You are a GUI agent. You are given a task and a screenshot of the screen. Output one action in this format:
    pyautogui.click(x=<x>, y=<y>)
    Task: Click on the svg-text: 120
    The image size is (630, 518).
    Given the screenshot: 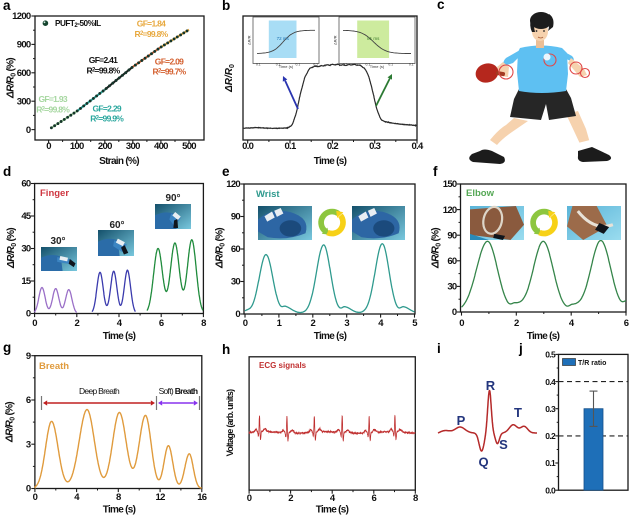 What is the action you would take?
    pyautogui.click(x=450, y=210)
    